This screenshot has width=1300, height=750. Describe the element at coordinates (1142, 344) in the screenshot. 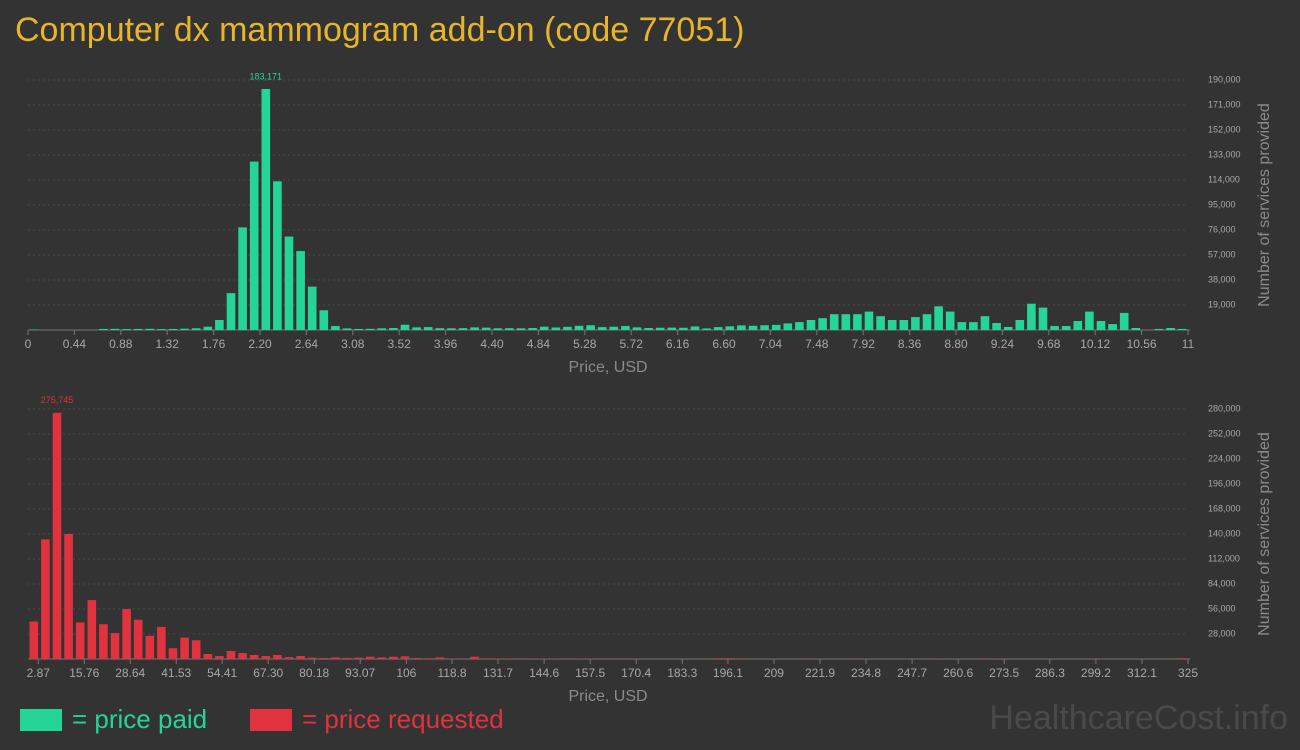

I see `x-tick-label: 10.56` at that location.